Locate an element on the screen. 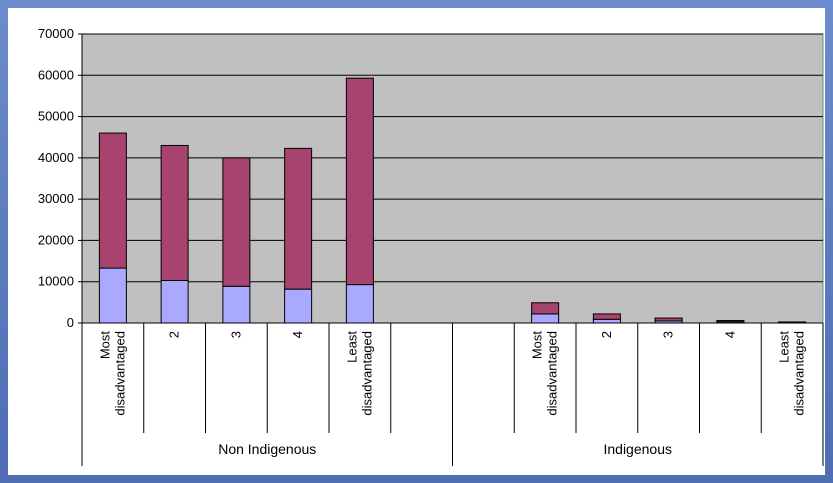  y-tick-label: 0 is located at coordinates (70, 322).